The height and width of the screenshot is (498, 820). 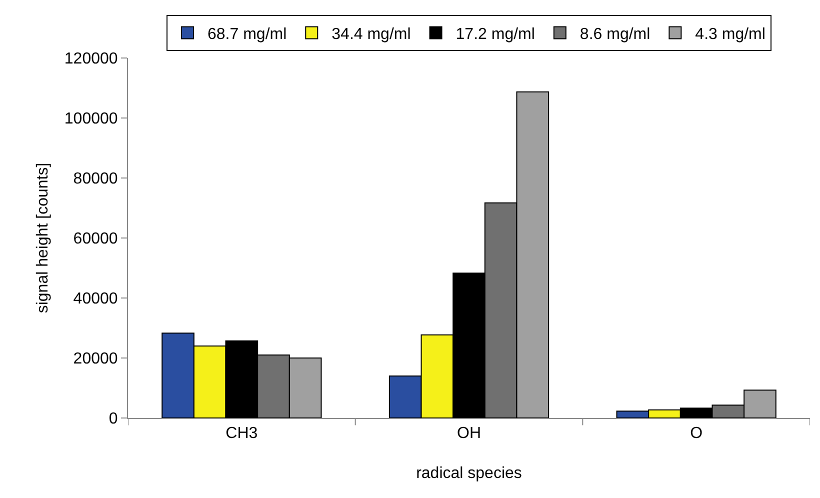 I want to click on y-tick-label: 20000, so click(x=95, y=359).